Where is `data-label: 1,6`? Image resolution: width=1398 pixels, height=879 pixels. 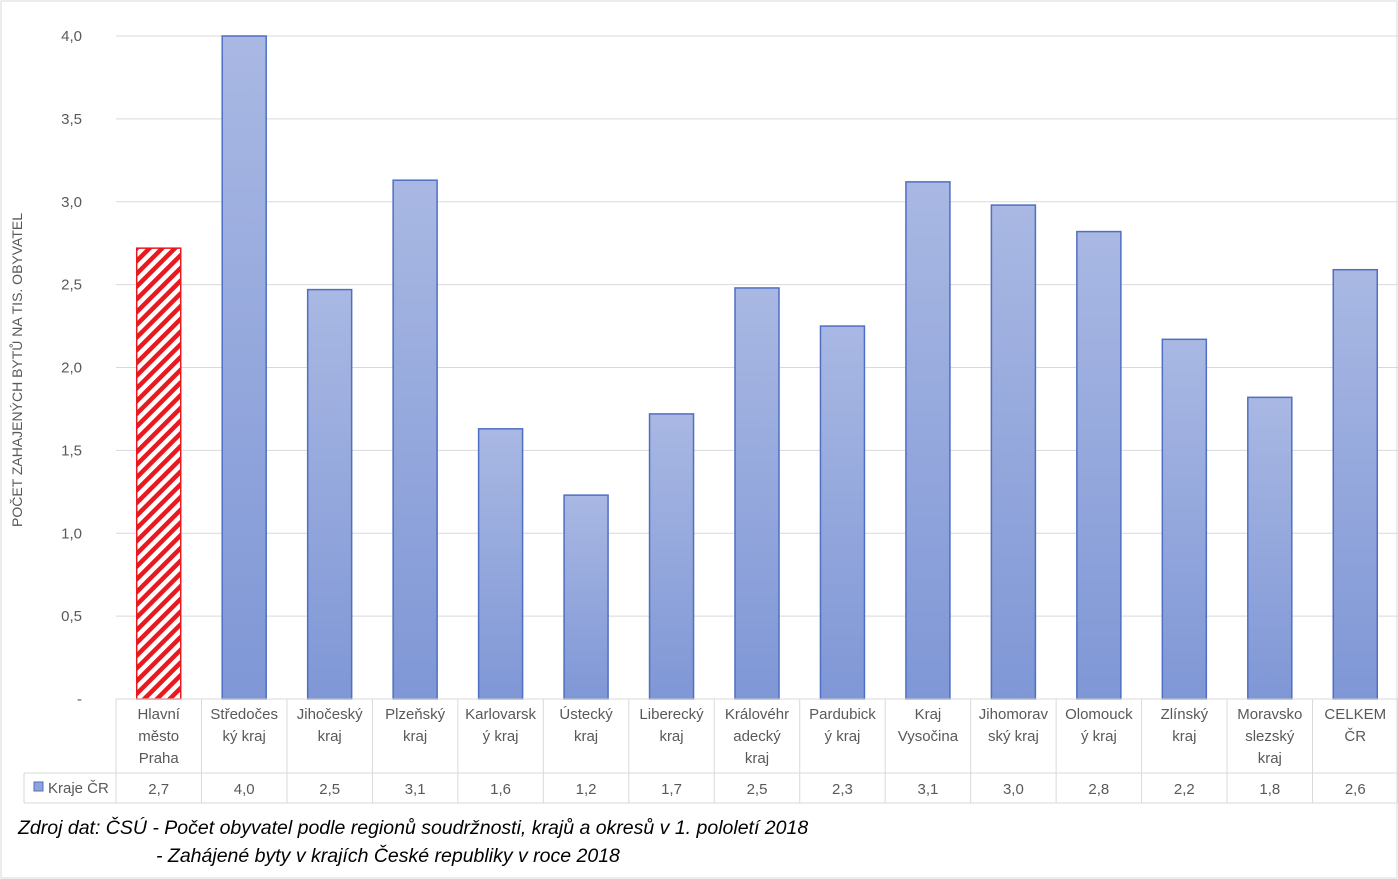
data-label: 1,6 is located at coordinates (500, 789).